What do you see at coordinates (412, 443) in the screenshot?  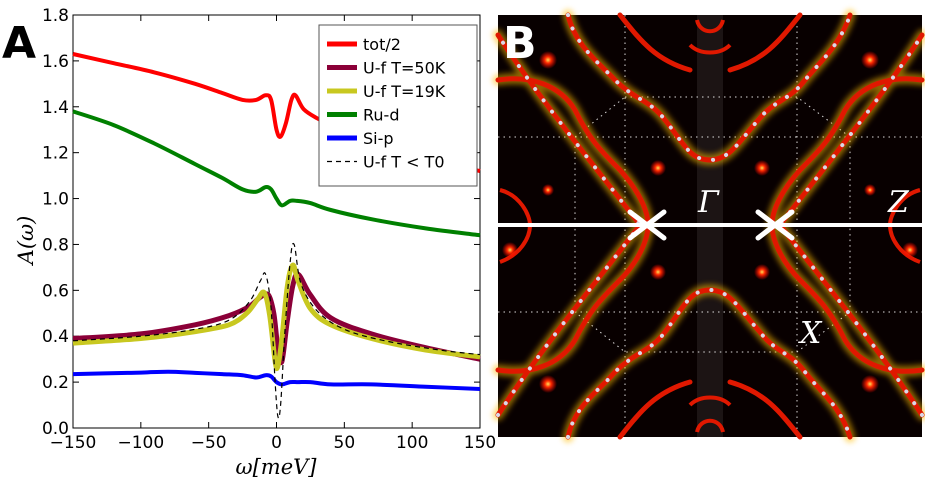 I see `x-tick-label: 100` at bounding box center [412, 443].